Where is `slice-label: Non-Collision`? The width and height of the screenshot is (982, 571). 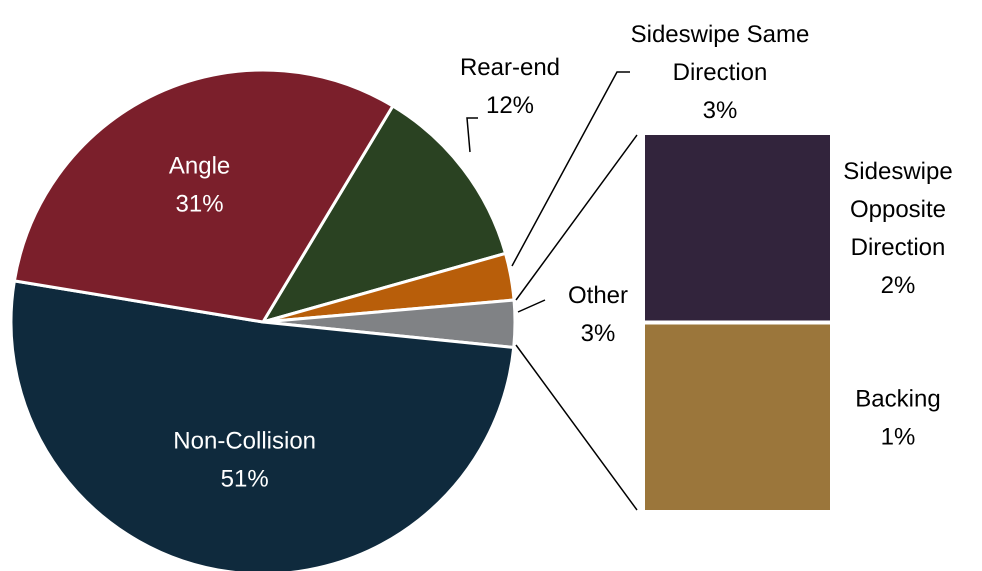
slice-label: Non-Collision is located at coordinates (244, 440).